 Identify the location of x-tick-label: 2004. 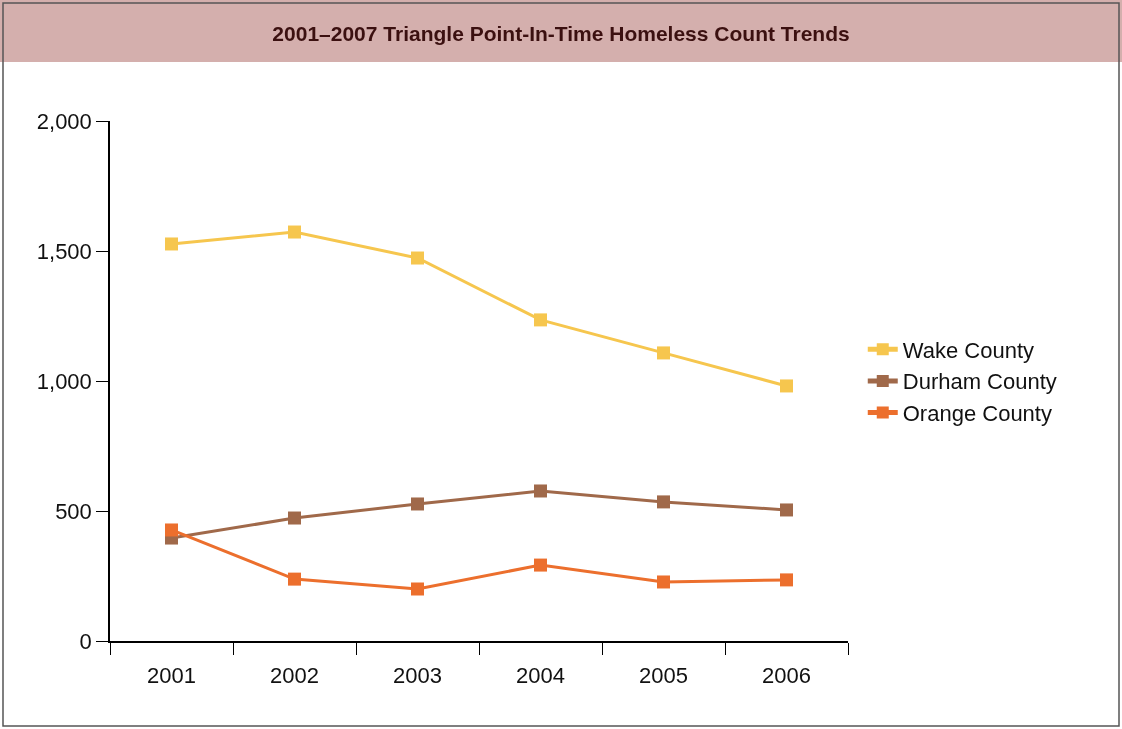
(540, 676).